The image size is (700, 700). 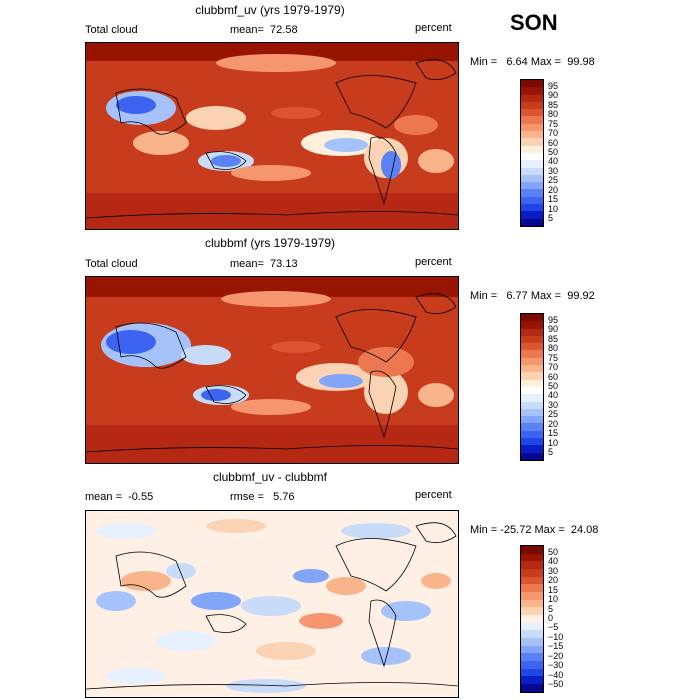 I want to click on panel2-map, so click(x=272, y=370).